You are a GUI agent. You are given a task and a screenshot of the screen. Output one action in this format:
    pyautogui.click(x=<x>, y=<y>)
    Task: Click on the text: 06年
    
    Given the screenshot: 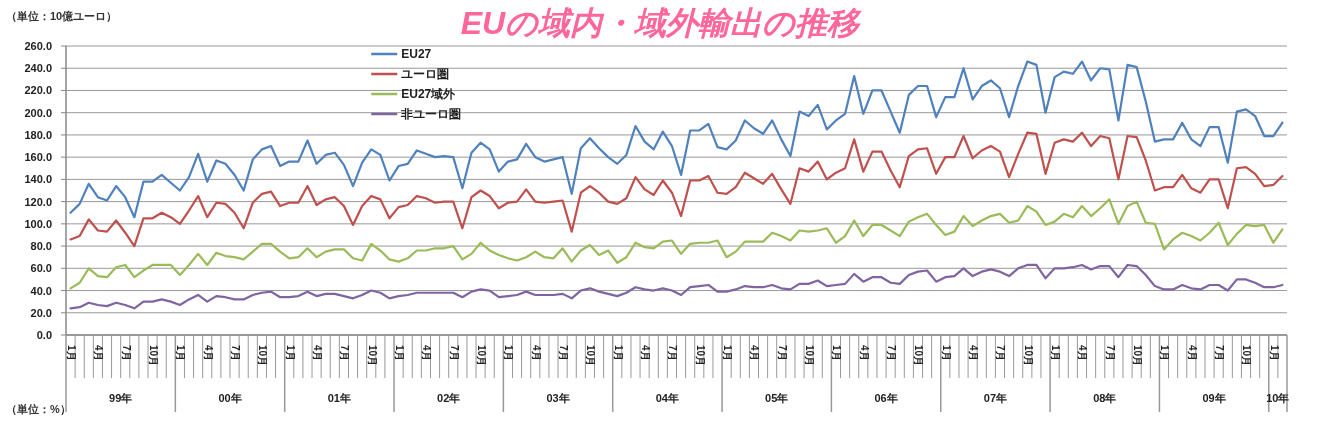 What is the action you would take?
    pyautogui.click(x=886, y=398)
    